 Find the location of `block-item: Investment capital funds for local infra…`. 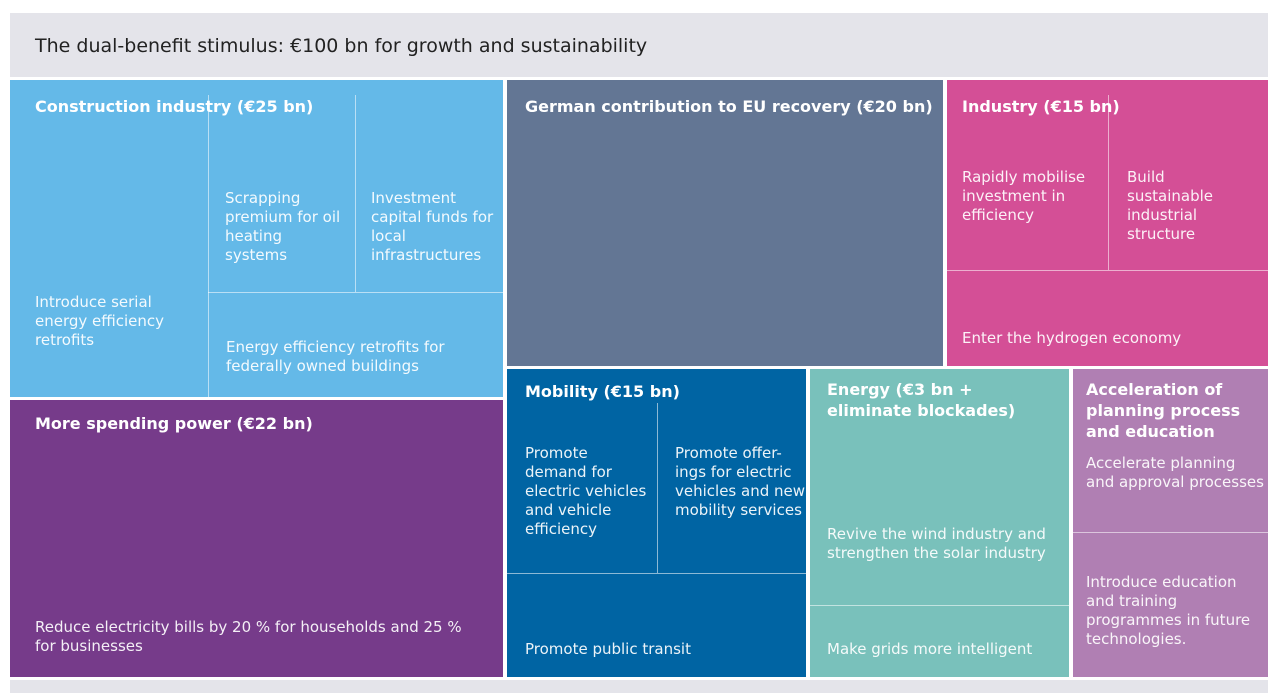

block-item: Investment capital funds for local infra… is located at coordinates (432, 226).